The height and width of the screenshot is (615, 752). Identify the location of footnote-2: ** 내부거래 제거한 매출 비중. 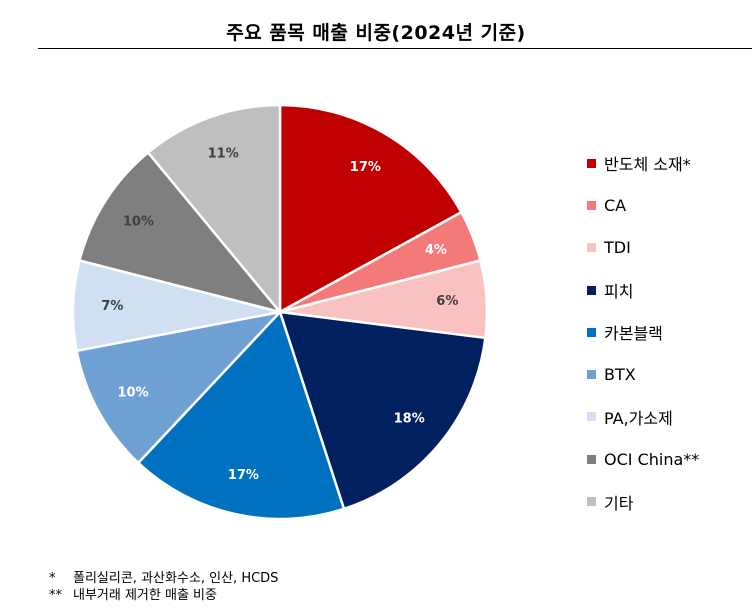
(163, 595).